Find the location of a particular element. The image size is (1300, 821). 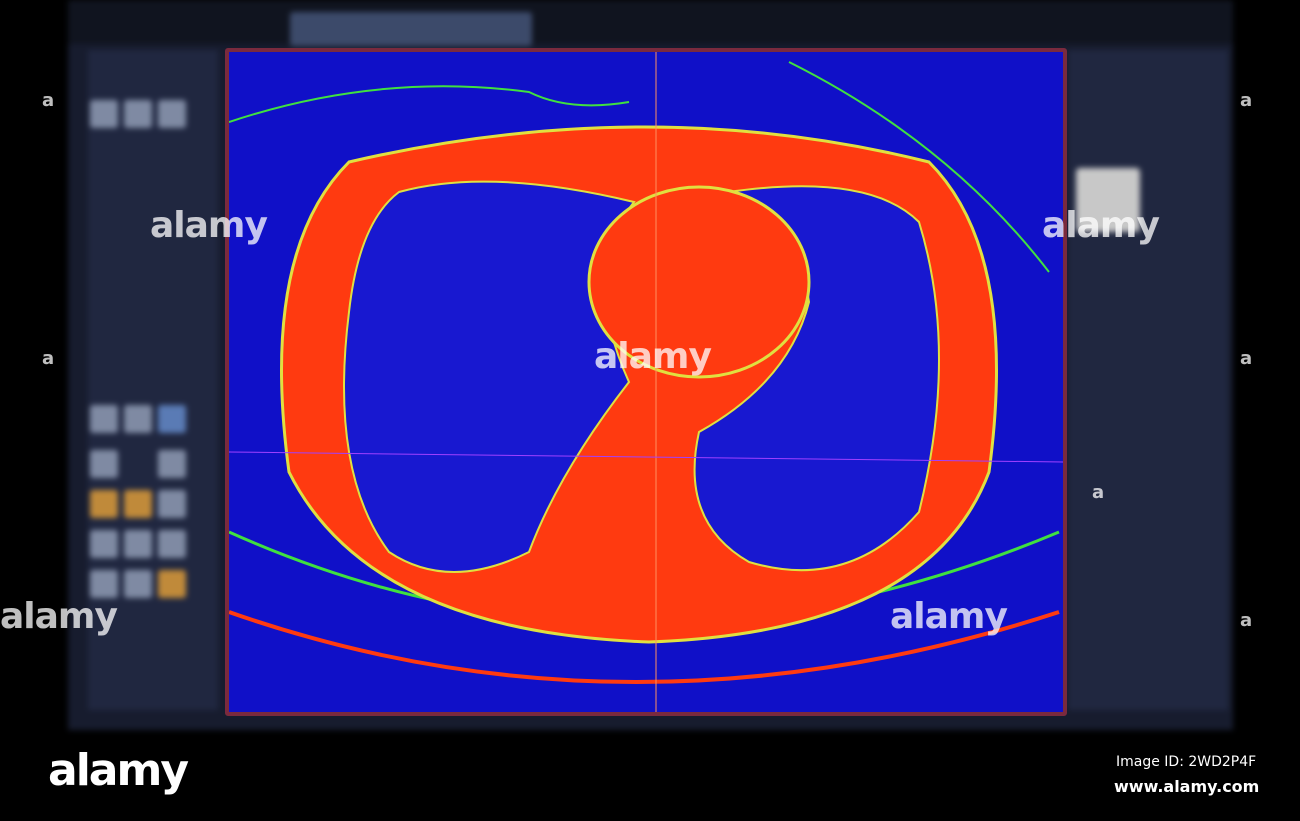

alamy-logo: alamy is located at coordinates (118, 770).